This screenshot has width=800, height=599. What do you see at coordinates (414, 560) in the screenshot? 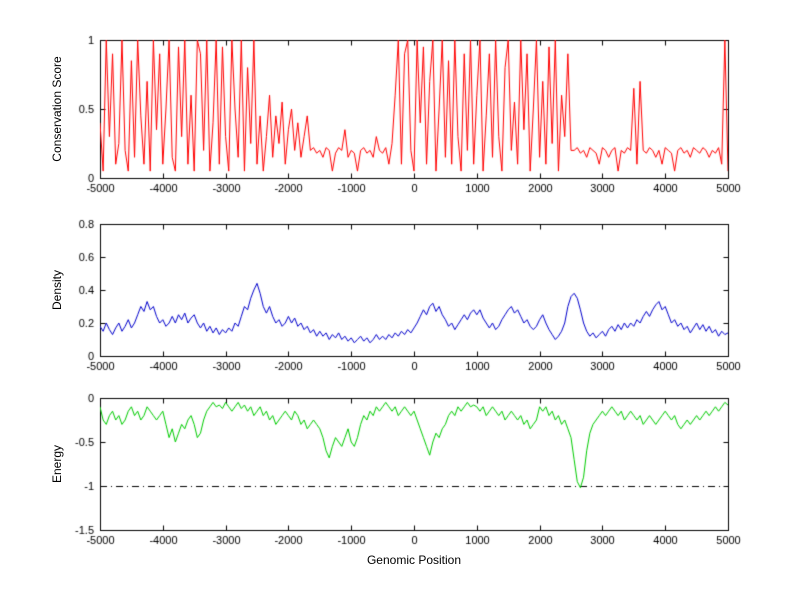
I see `xlabel-genomic-position: Genomic Position` at bounding box center [414, 560].